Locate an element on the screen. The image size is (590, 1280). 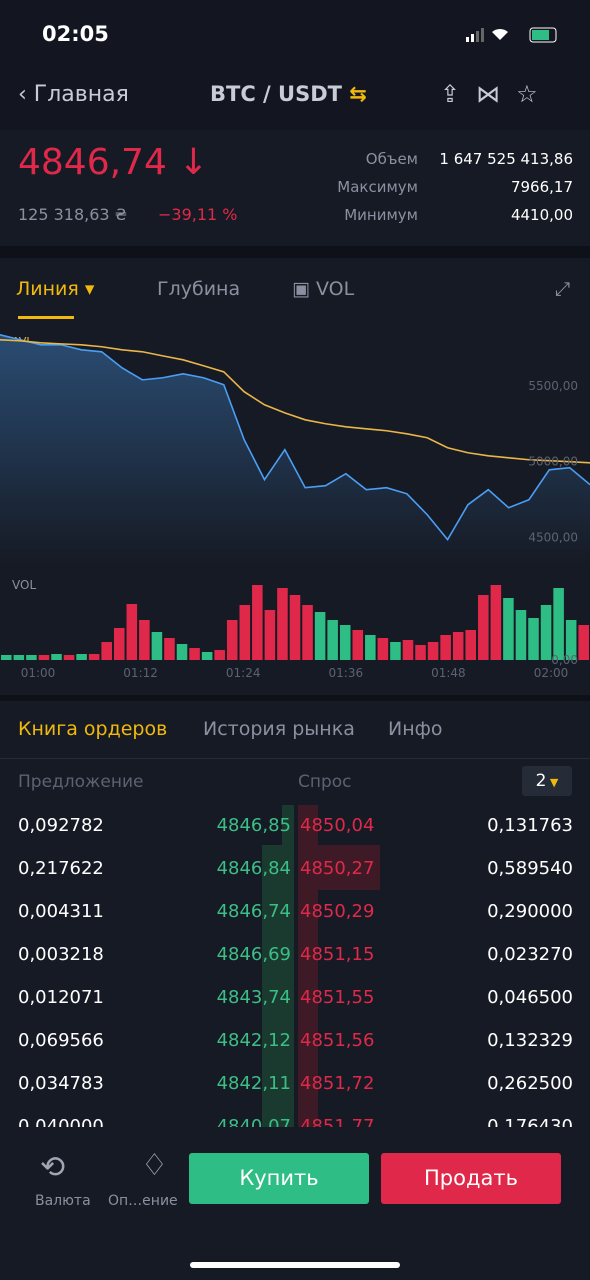
y-tick-label: 5500,00 is located at coordinates (553, 386).